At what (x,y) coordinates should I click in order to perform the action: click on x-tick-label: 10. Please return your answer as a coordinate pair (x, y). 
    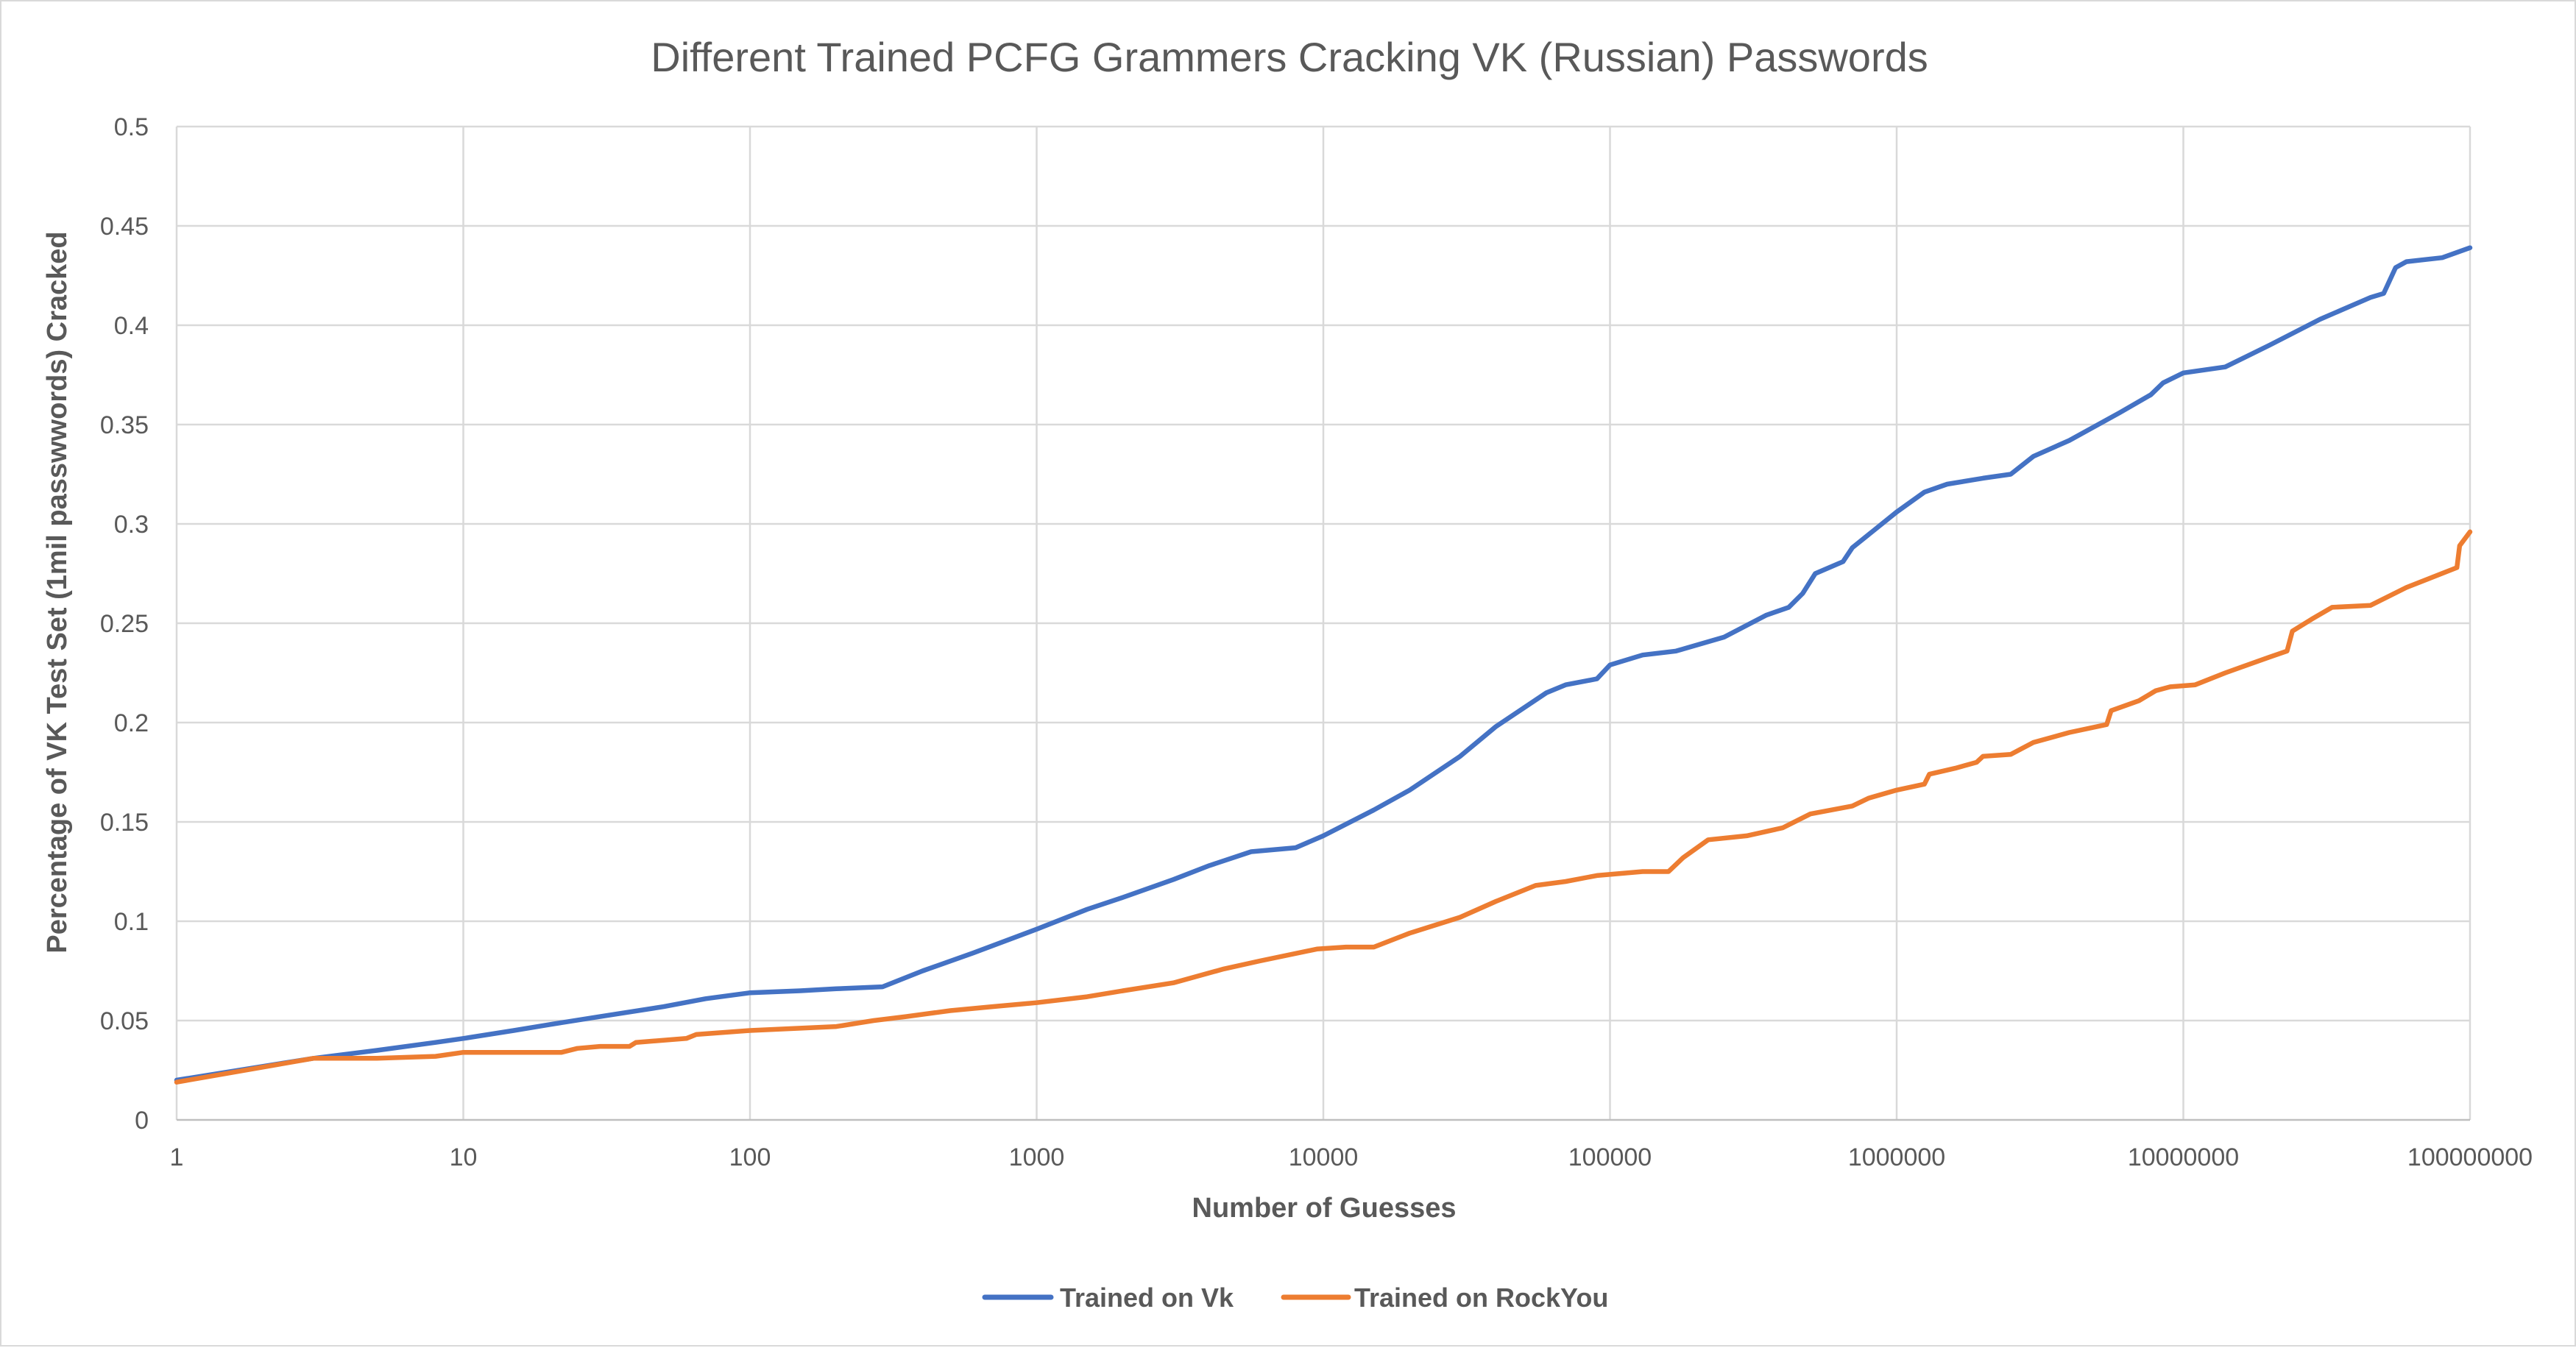
    Looking at the image, I should click on (464, 1157).